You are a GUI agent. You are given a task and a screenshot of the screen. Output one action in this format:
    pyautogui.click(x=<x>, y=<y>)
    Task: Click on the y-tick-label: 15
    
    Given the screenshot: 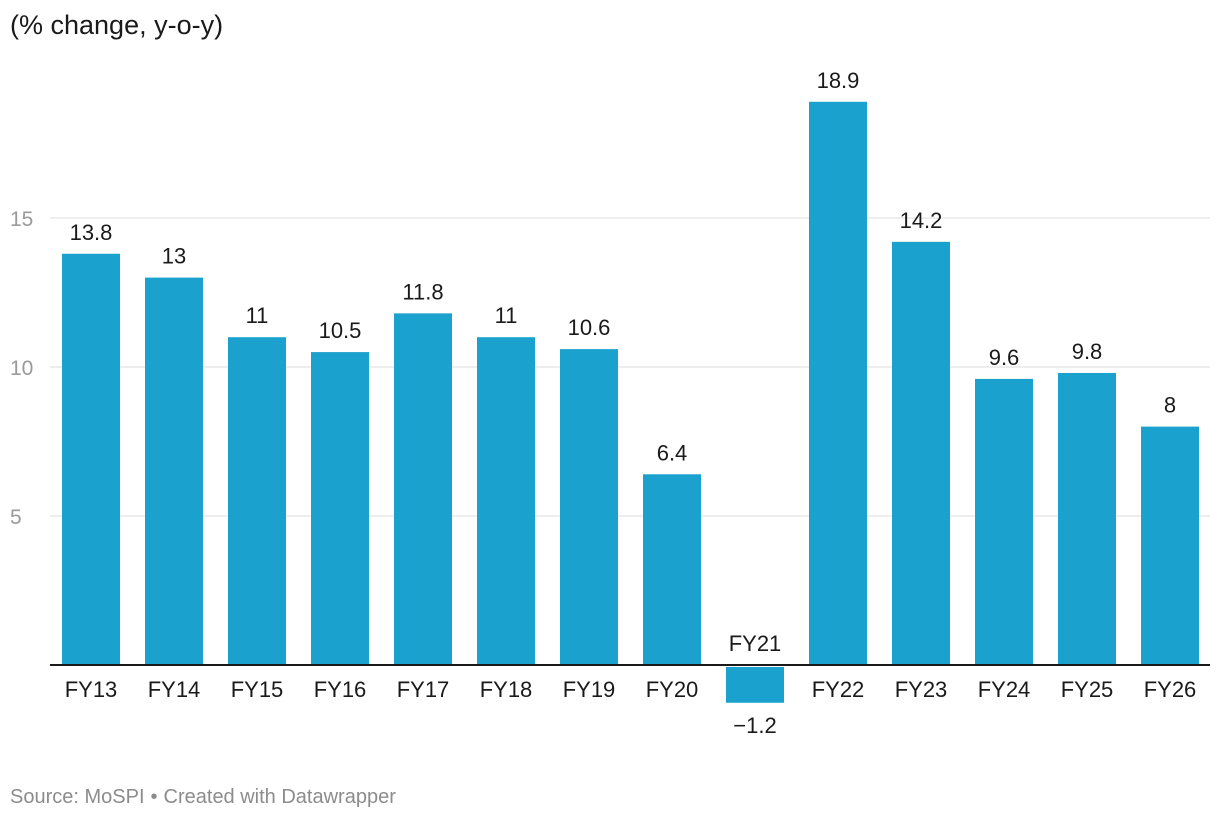 What is the action you would take?
    pyautogui.click(x=21, y=219)
    